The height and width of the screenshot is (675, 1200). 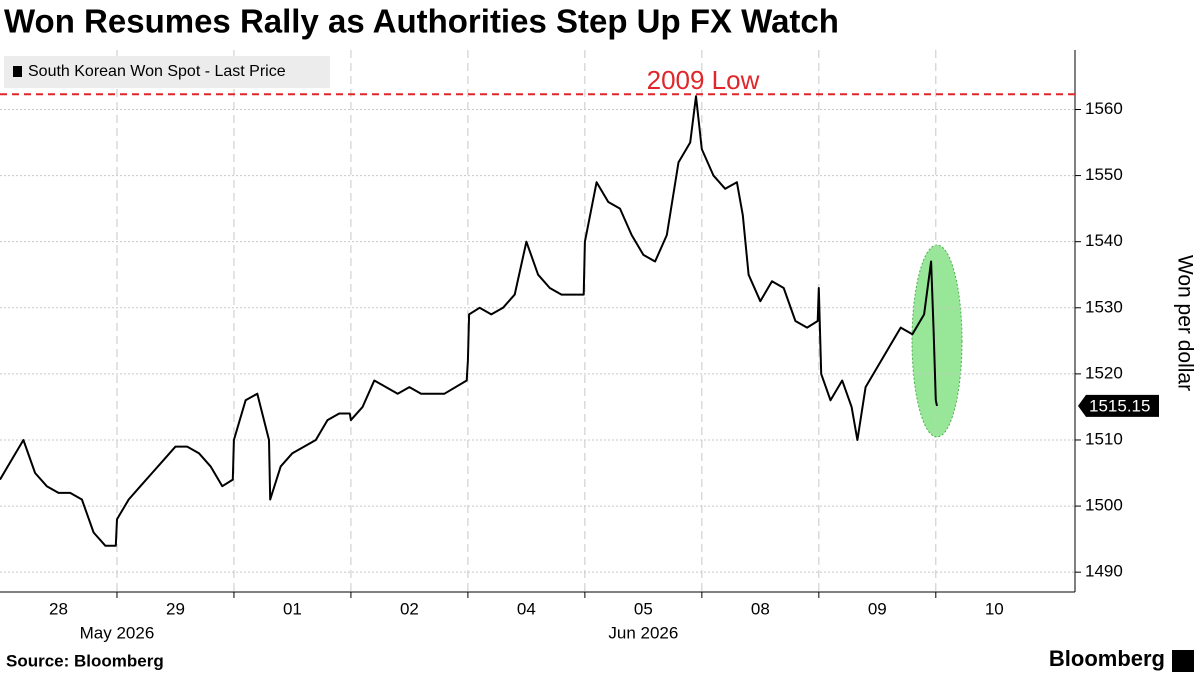 What do you see at coordinates (703, 80) in the screenshot?
I see `reference-label: 2009 Low` at bounding box center [703, 80].